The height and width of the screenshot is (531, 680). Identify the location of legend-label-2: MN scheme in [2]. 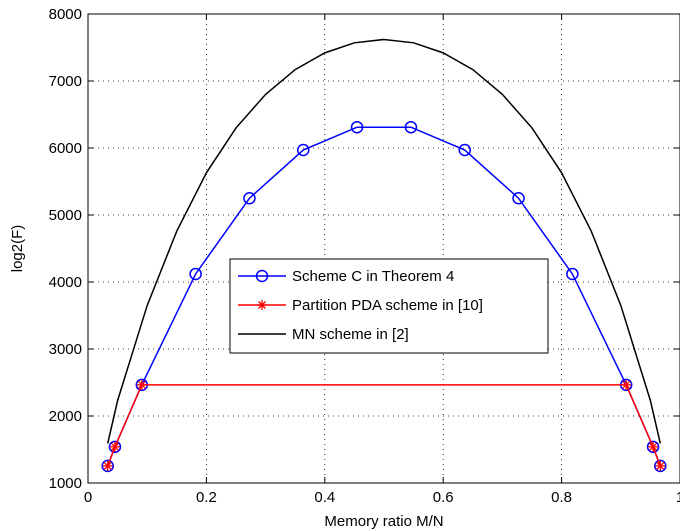
(350, 334).